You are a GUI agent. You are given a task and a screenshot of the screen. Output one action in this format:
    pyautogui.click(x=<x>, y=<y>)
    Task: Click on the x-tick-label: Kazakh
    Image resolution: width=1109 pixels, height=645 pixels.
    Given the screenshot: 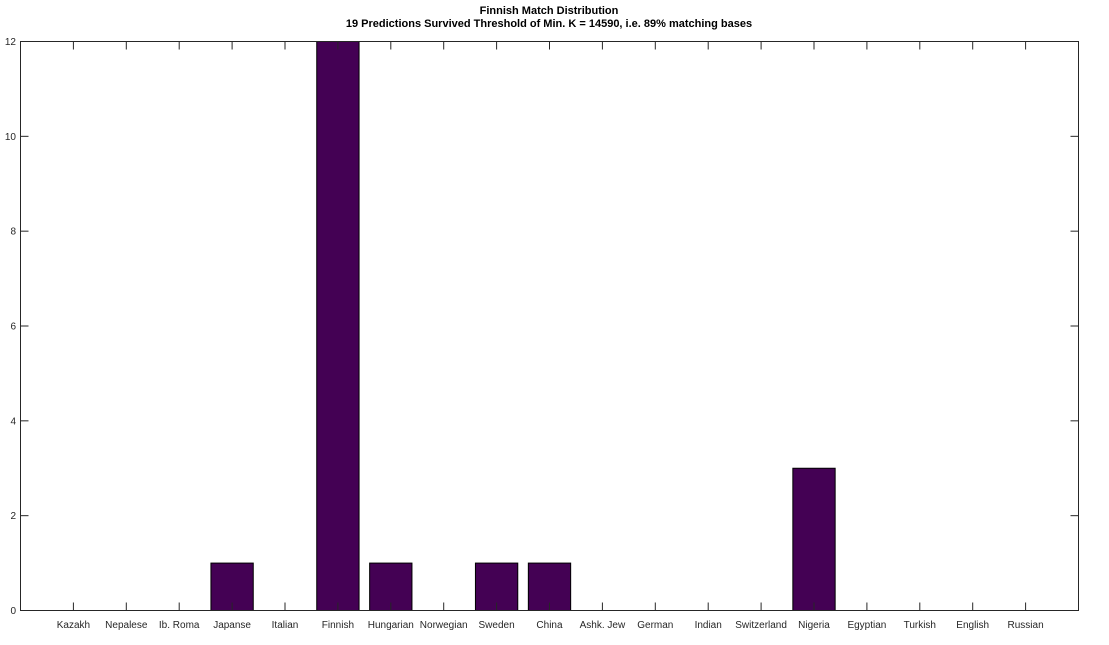 What is the action you would take?
    pyautogui.click(x=73, y=625)
    